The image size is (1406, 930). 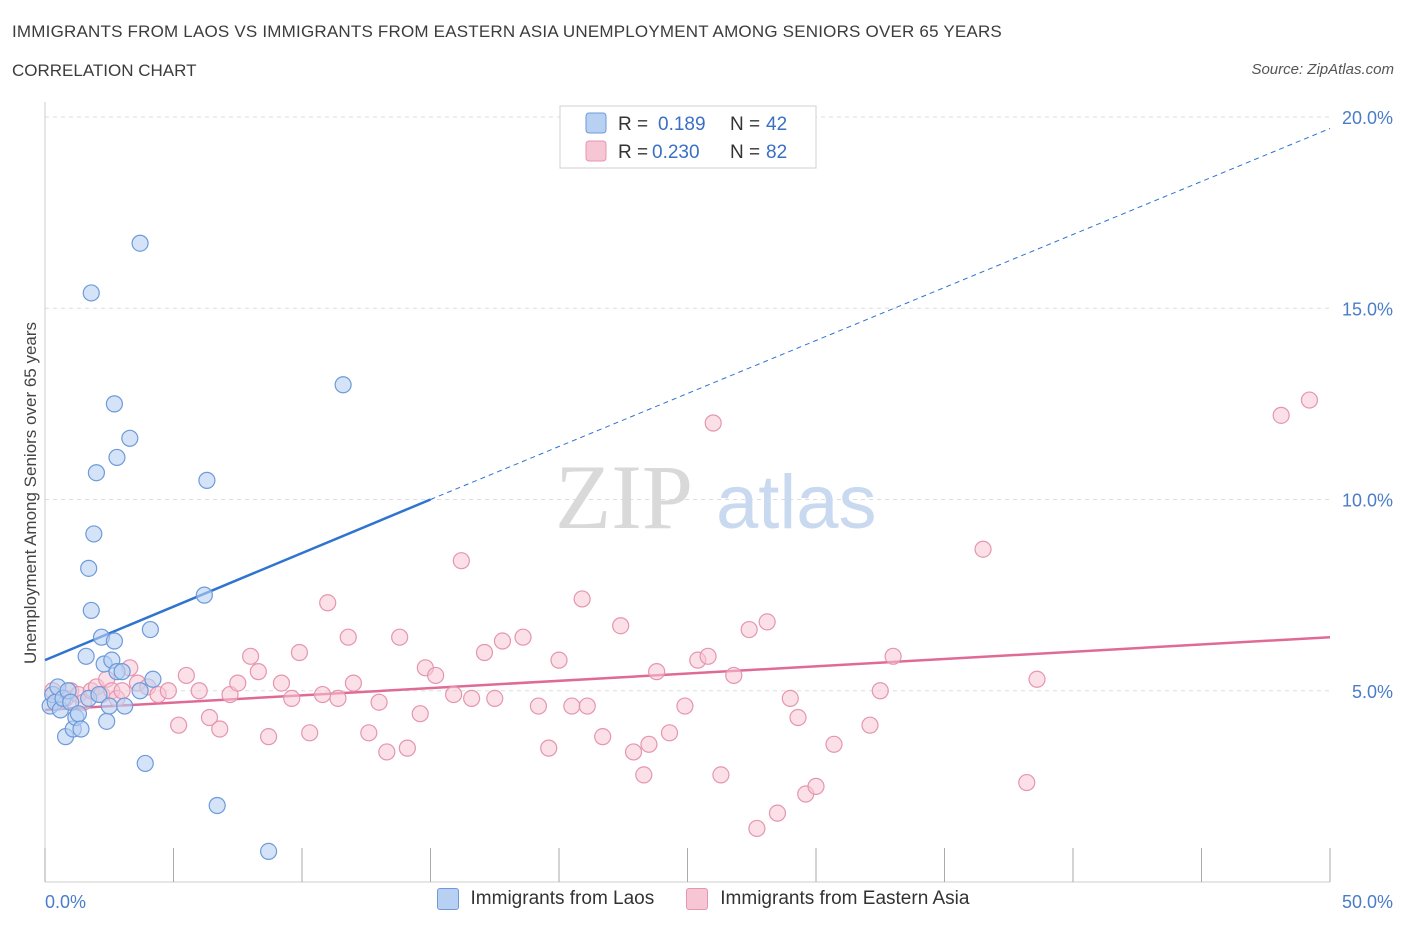 I want to click on bottom-legend-label-asia: Immigrants from Eastern Asia, so click(x=845, y=898).